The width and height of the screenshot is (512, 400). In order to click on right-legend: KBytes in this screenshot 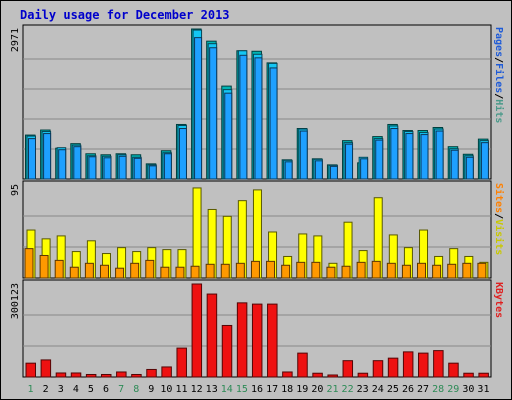, I will do `click(498, 300)`.